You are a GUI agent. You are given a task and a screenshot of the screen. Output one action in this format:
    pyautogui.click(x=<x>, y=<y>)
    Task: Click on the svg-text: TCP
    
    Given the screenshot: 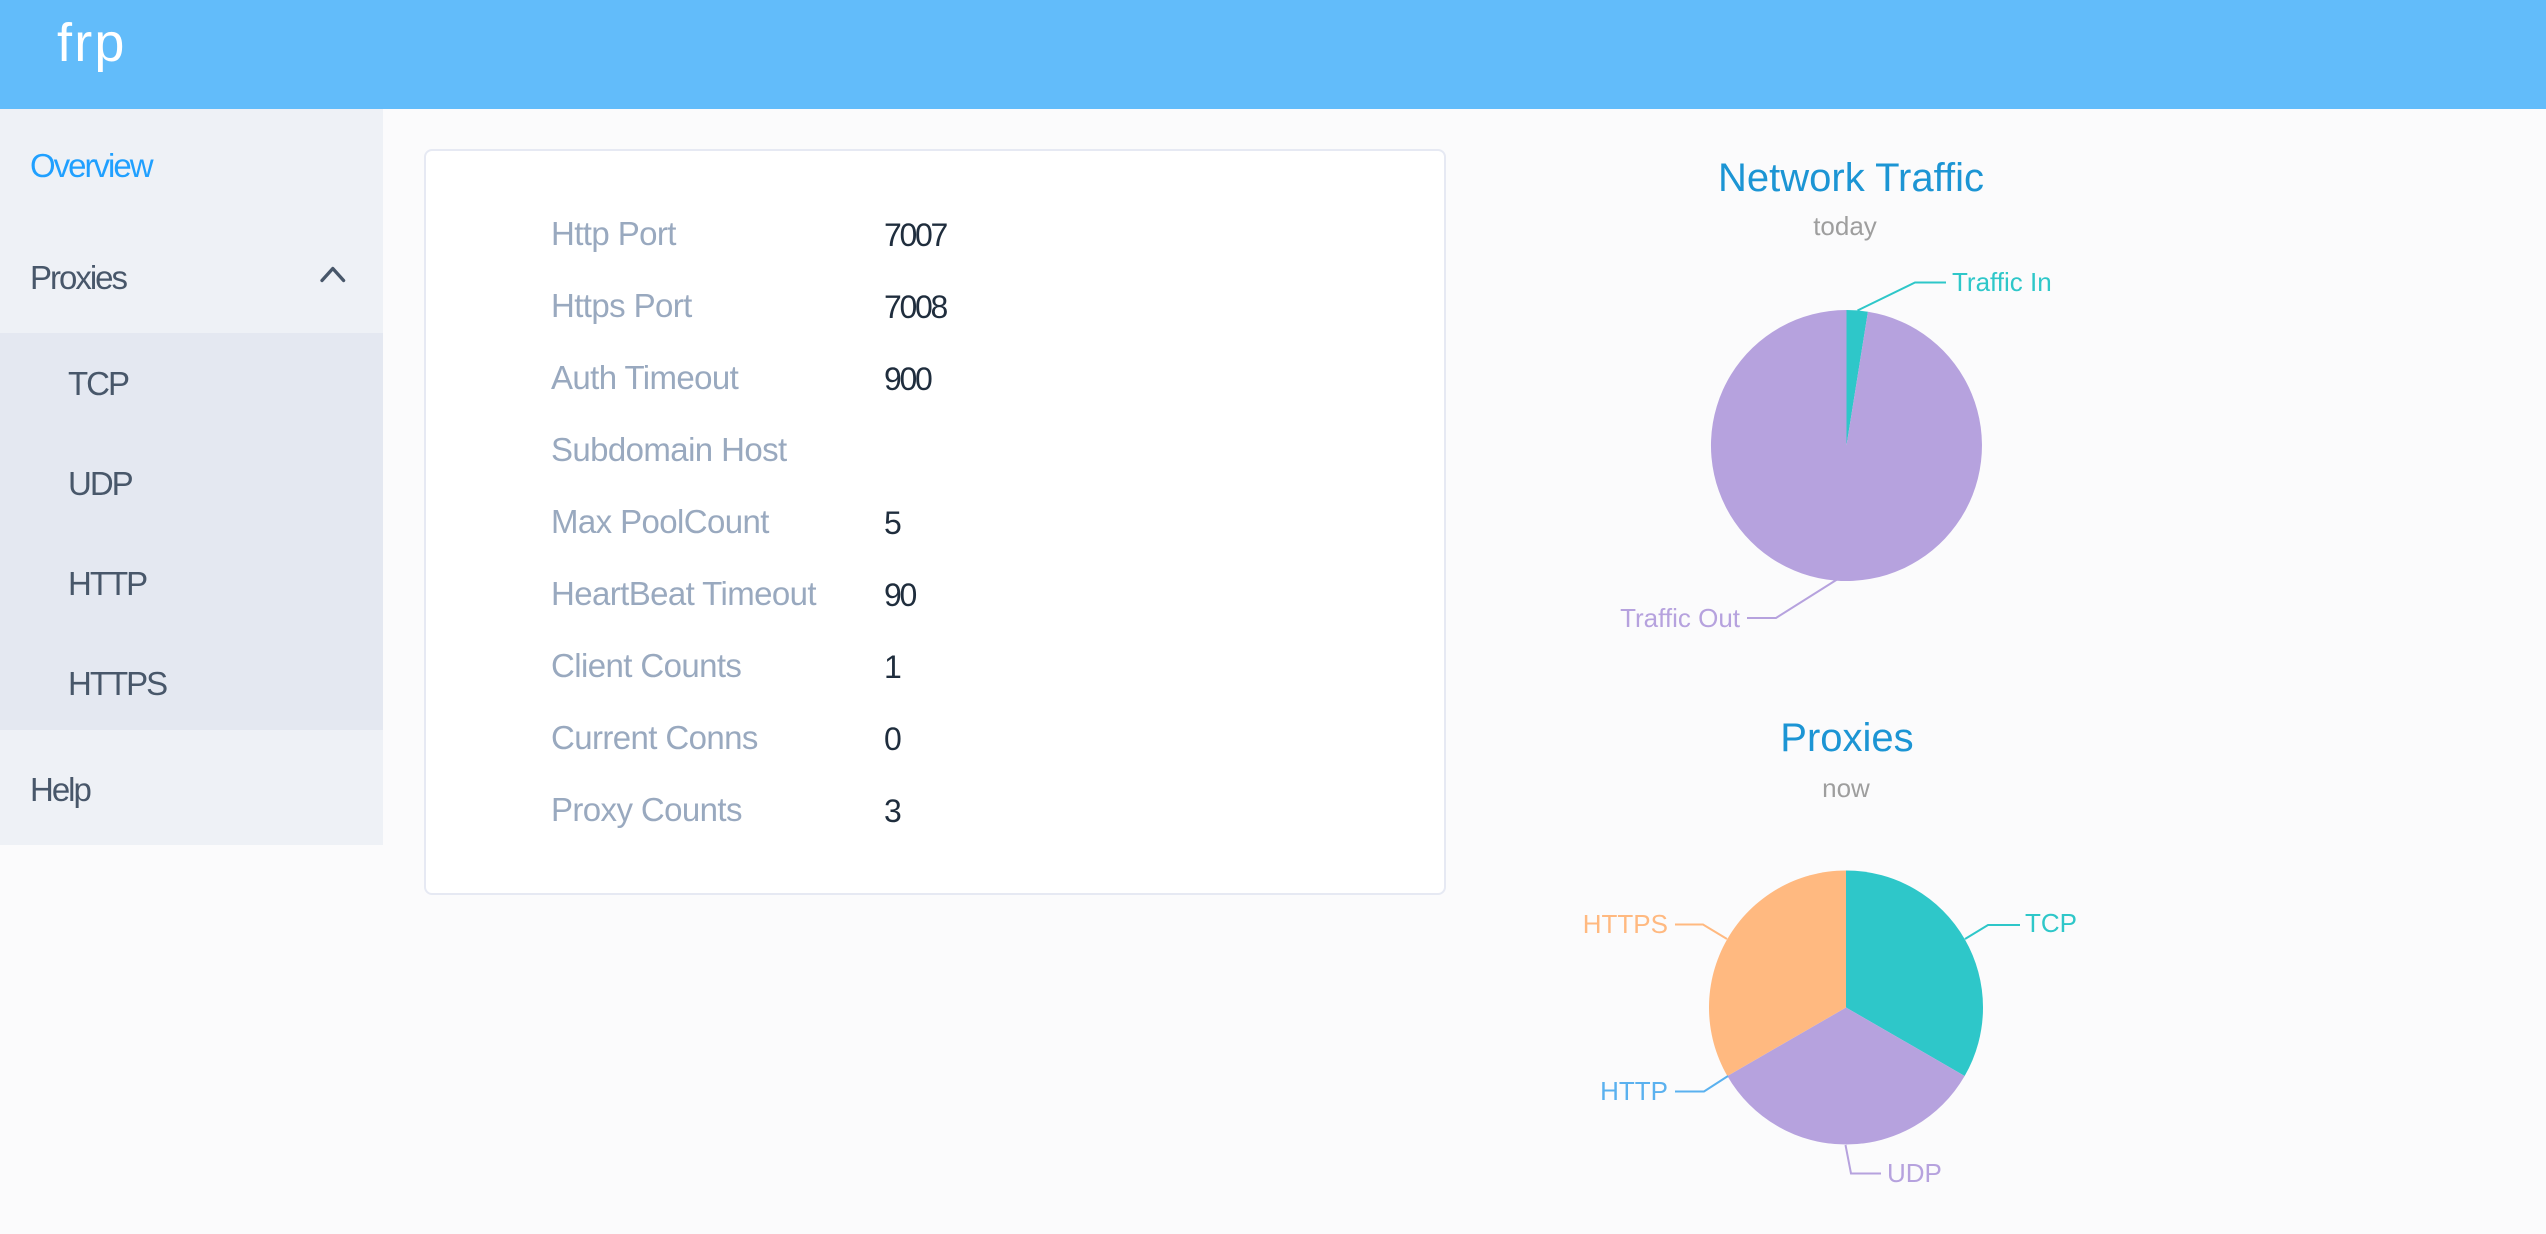 What is the action you would take?
    pyautogui.click(x=2051, y=923)
    